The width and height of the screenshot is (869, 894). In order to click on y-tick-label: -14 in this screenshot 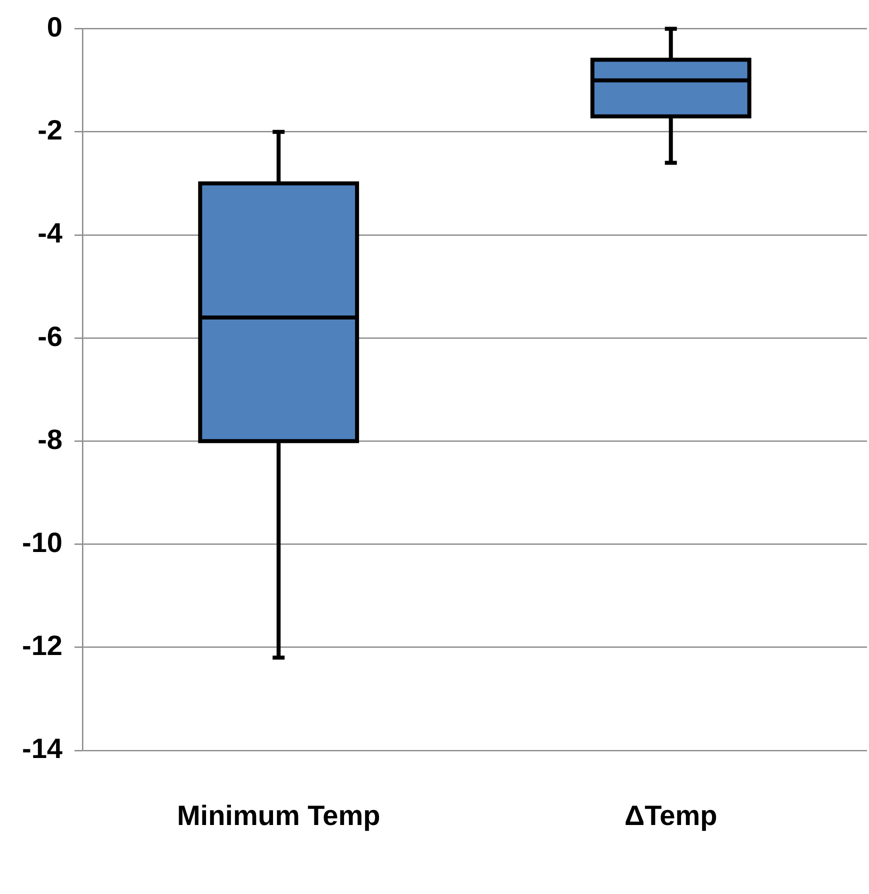, I will do `click(42, 748)`.